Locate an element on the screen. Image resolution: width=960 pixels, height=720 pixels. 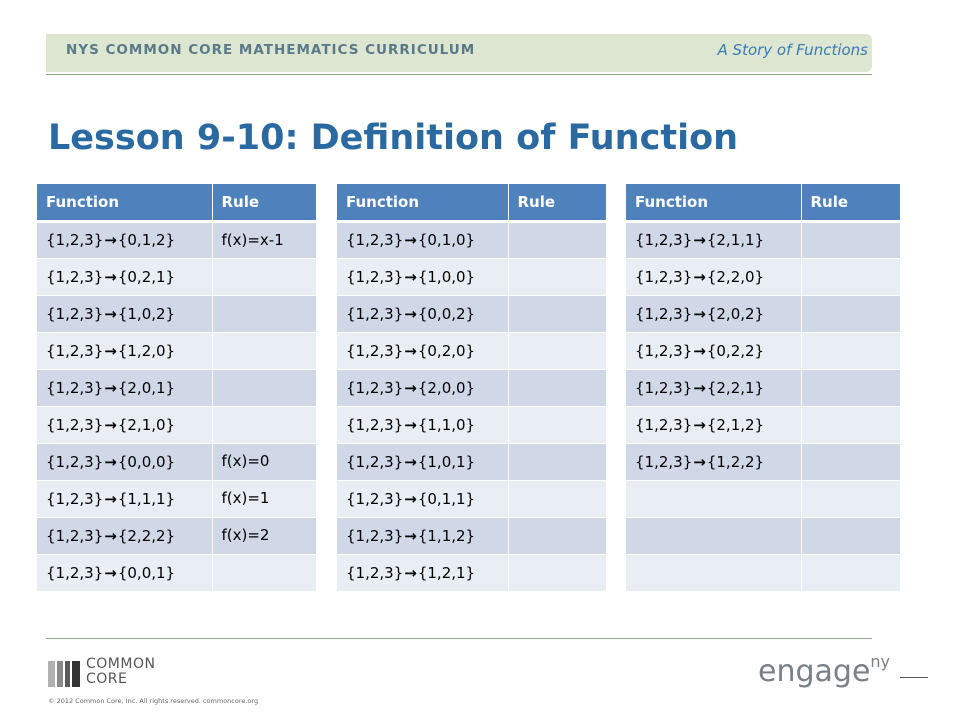
function-cell: {1,2,3}→{0,1,1} is located at coordinates (422, 498).